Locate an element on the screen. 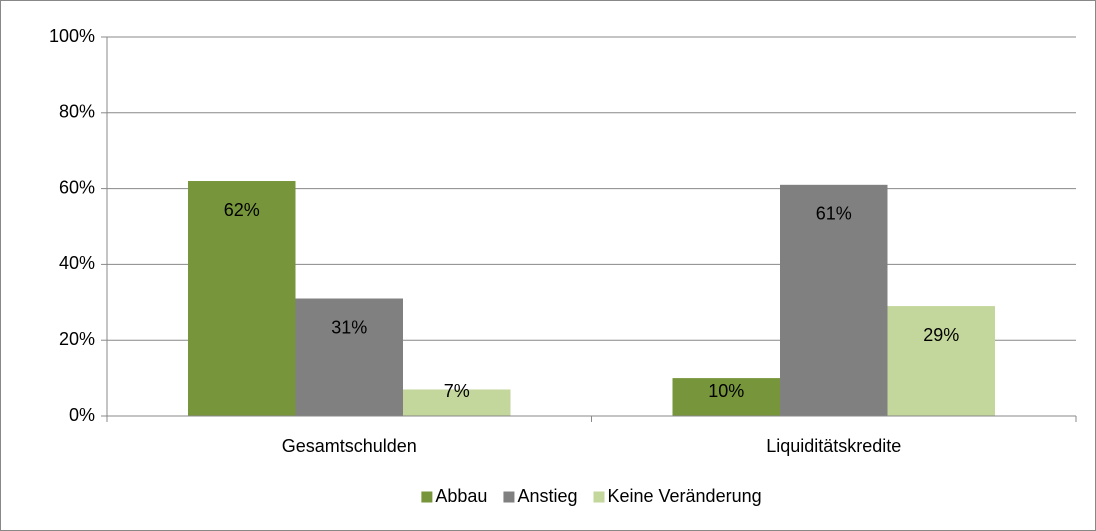 Image resolution: width=1096 pixels, height=531 pixels. data-label: 61% is located at coordinates (834, 214).